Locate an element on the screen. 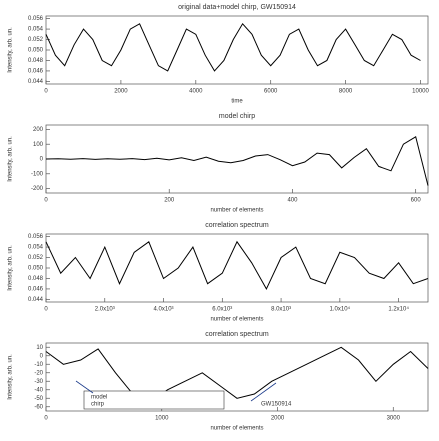  x-axis-label: time is located at coordinates (237, 102).